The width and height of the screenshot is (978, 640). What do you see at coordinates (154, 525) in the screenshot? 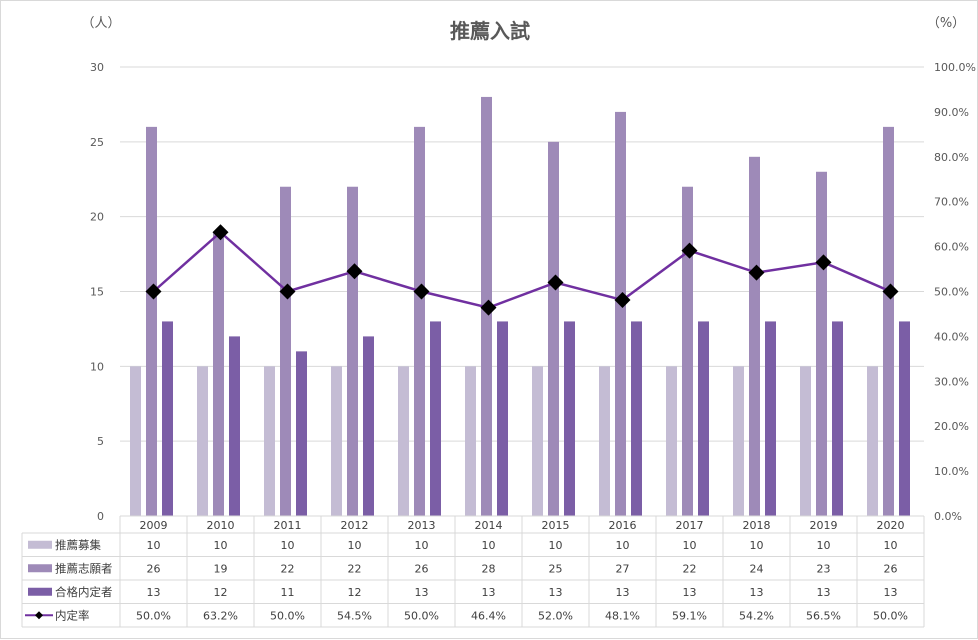
I see `category-label: 2009` at bounding box center [154, 525].